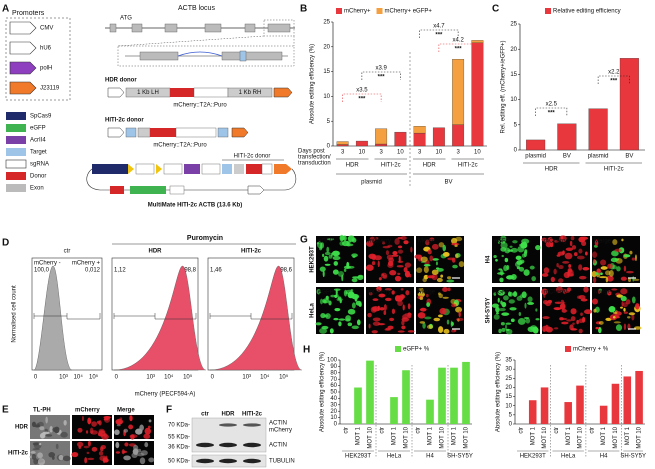 This screenshot has width=655, height=469. I want to click on group-label: SH-SY5Y, so click(460, 457).